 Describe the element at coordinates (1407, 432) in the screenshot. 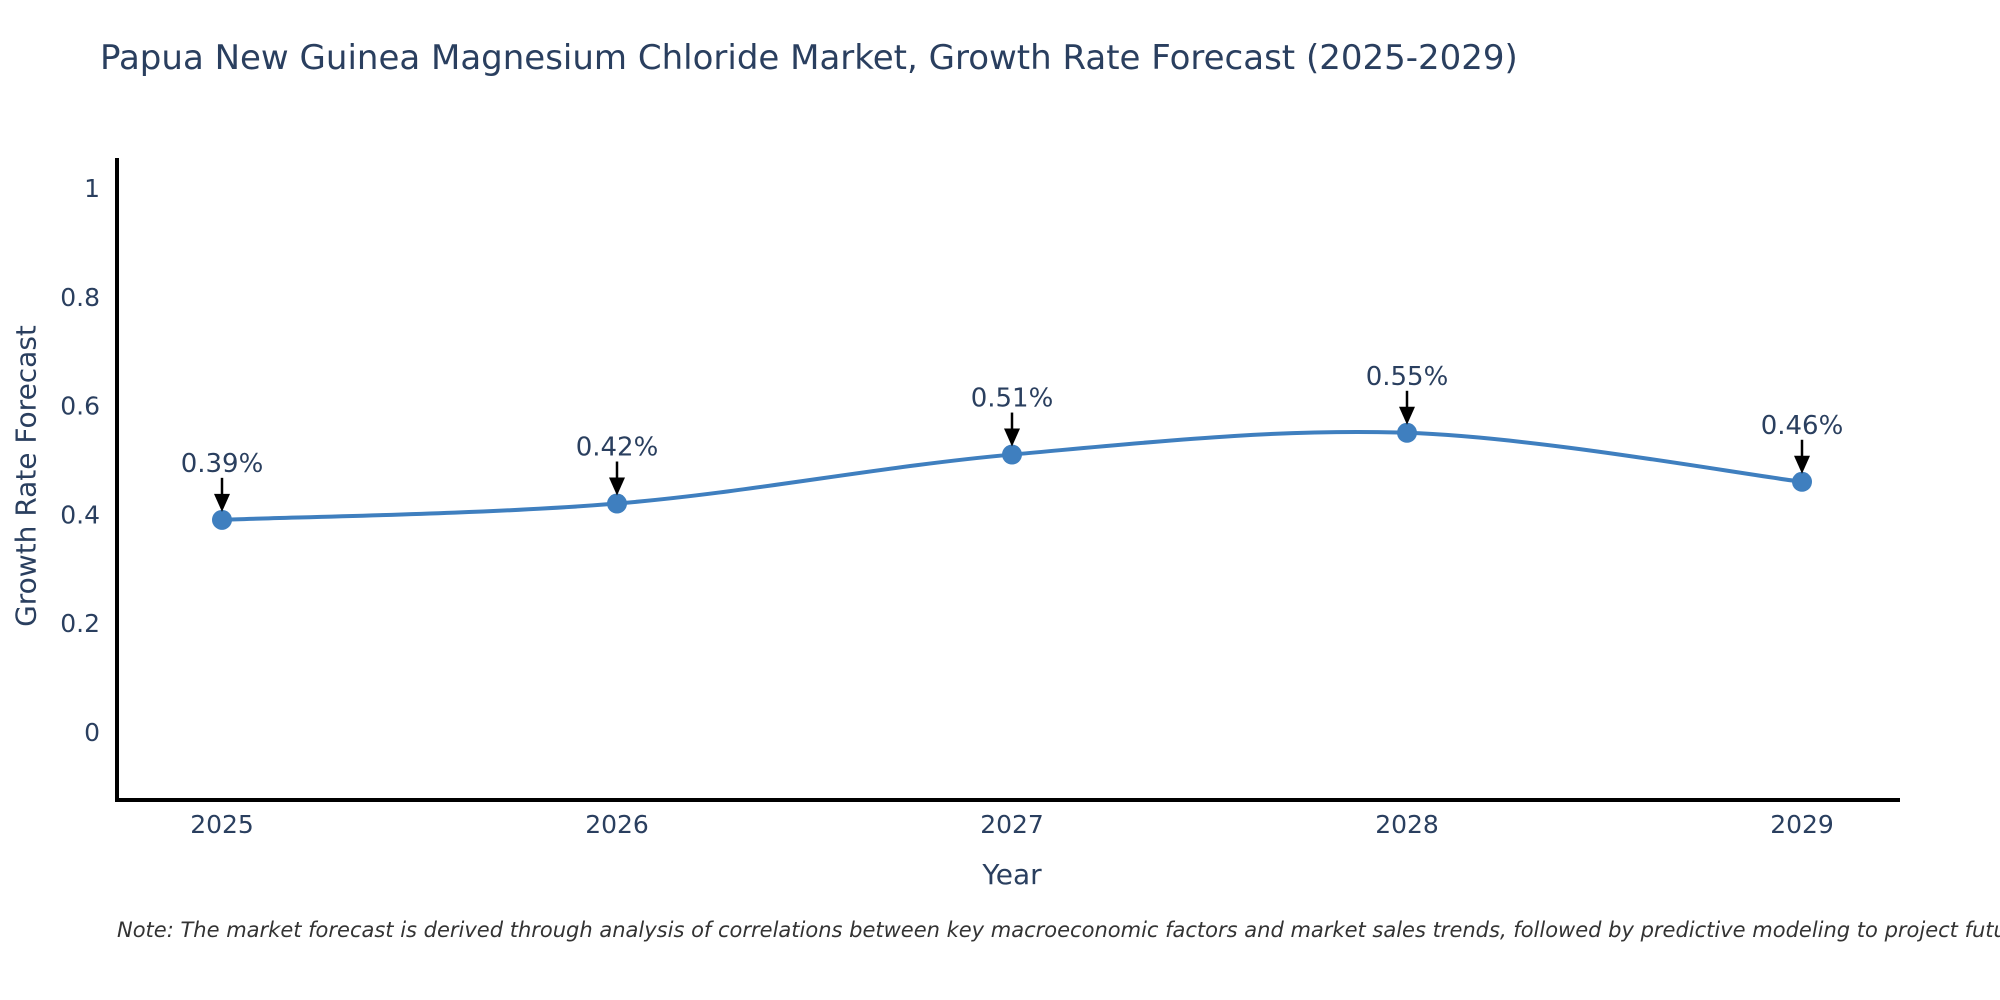

I see `data-point-2028` at that location.